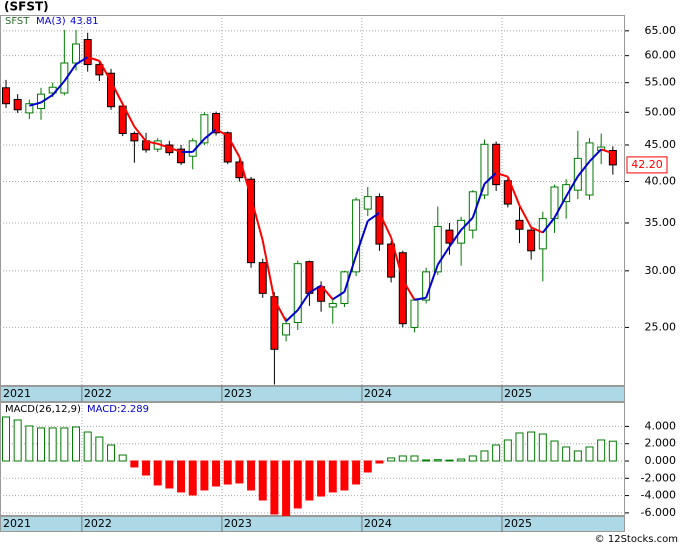 Image resolution: width=680 pixels, height=546 pixels. Describe the element at coordinates (661, 82) in the screenshot. I see `y-tick-label: 55.00` at that location.